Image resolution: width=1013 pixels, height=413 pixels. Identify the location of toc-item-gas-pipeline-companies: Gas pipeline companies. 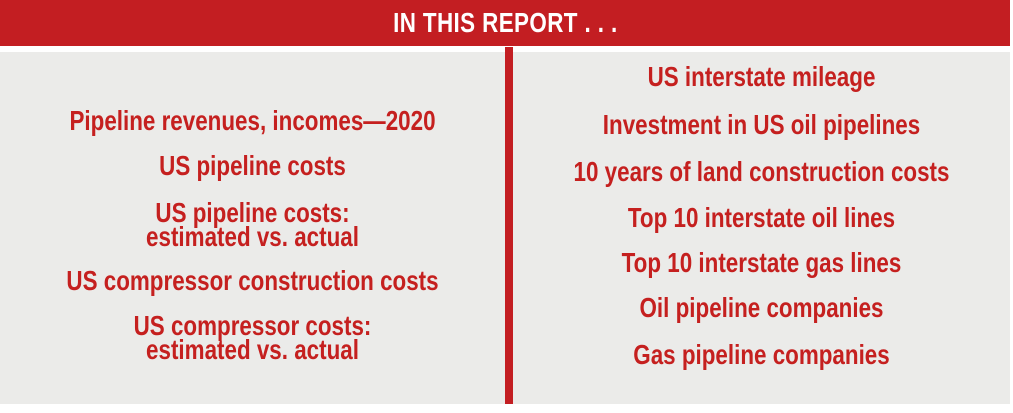
(761, 355).